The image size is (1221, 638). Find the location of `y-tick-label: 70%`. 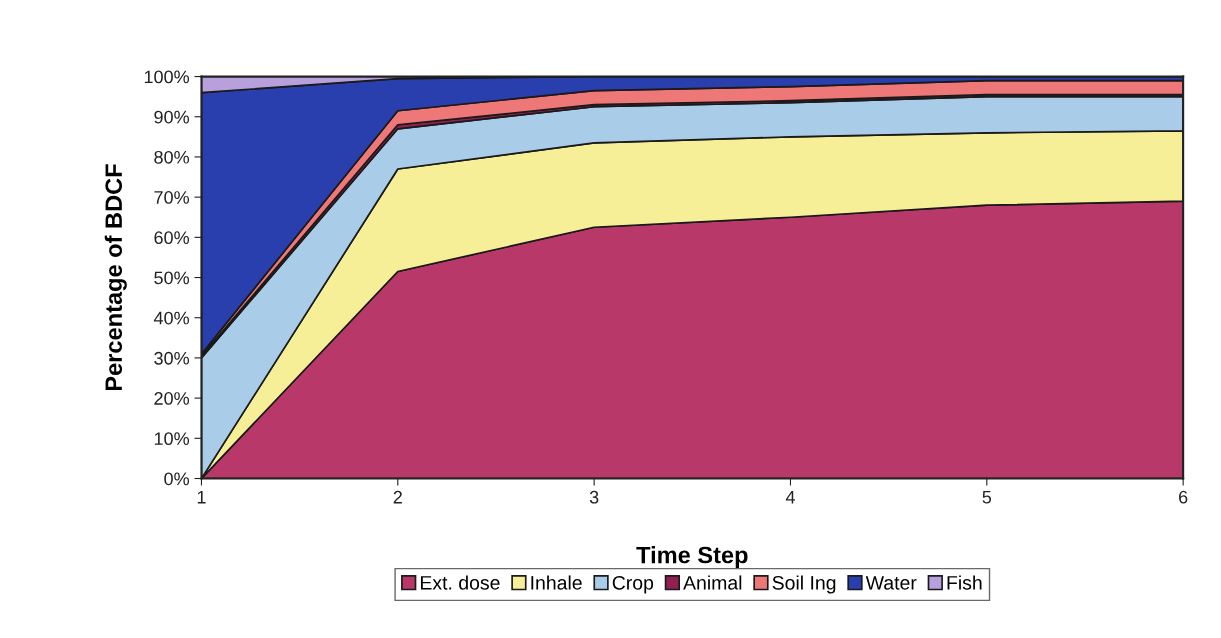

y-tick-label: 70% is located at coordinates (172, 197).